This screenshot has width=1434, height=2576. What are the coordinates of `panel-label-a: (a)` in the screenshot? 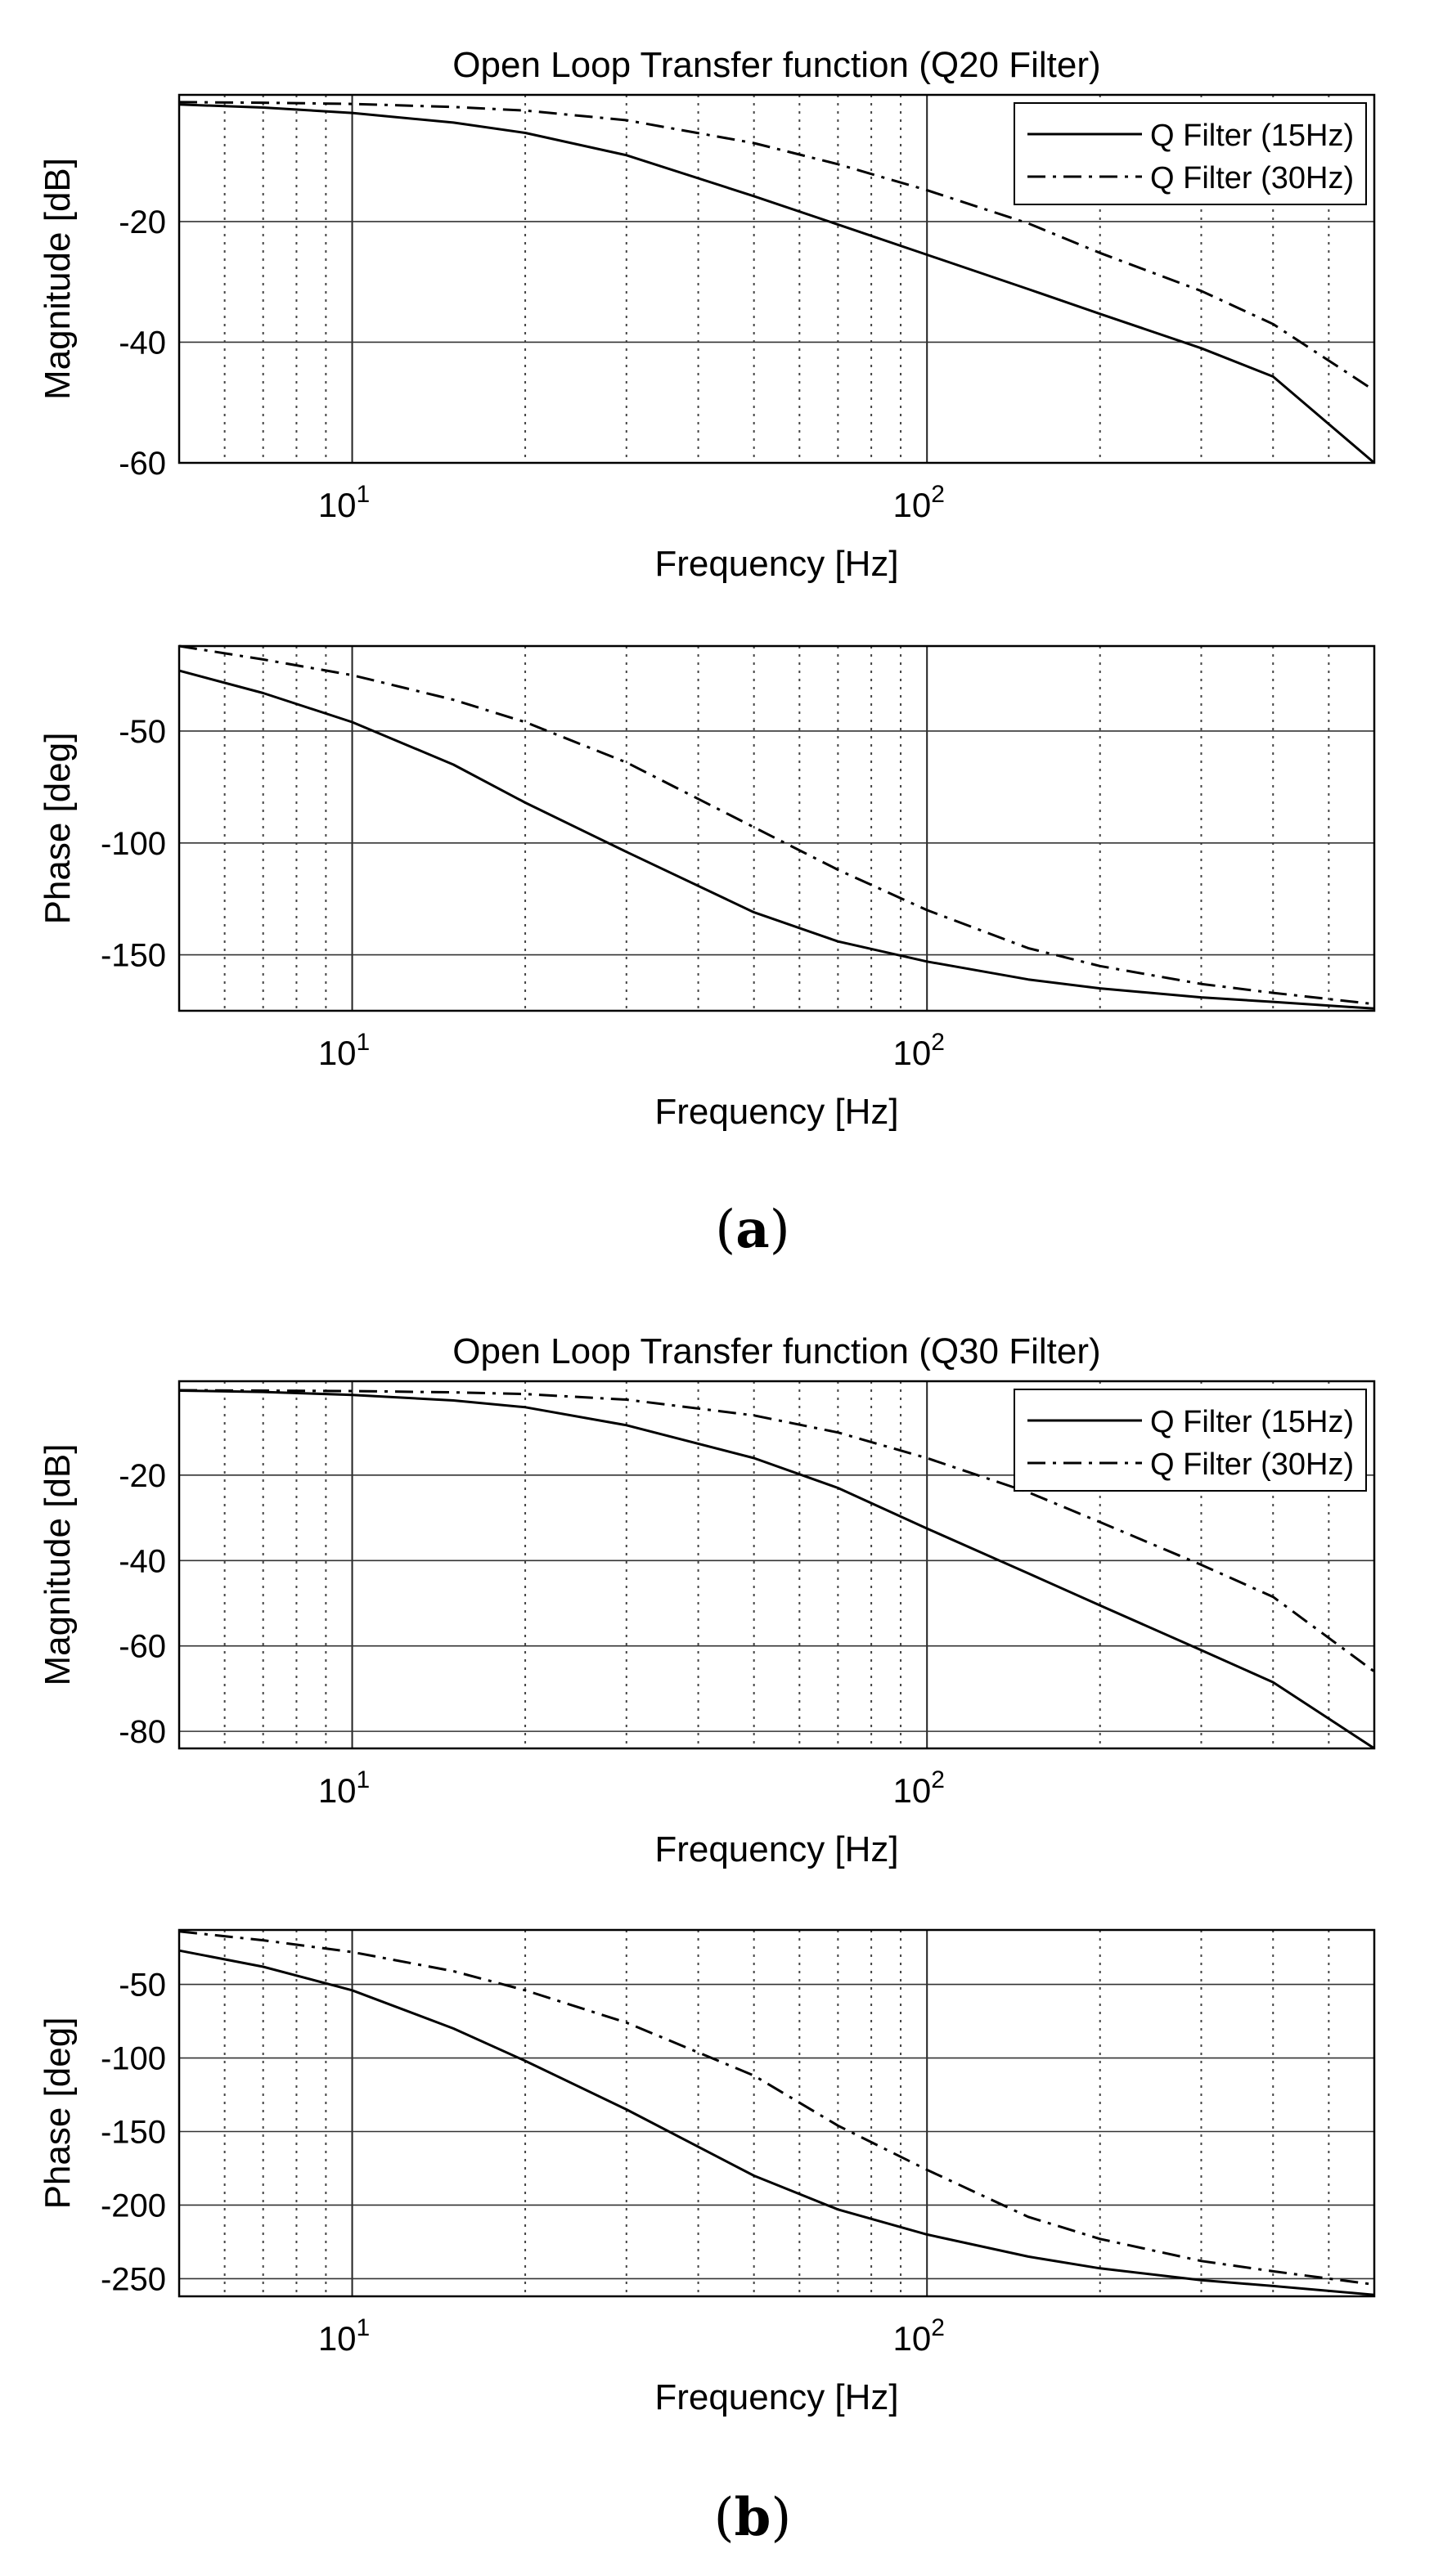 It's located at (752, 1229).